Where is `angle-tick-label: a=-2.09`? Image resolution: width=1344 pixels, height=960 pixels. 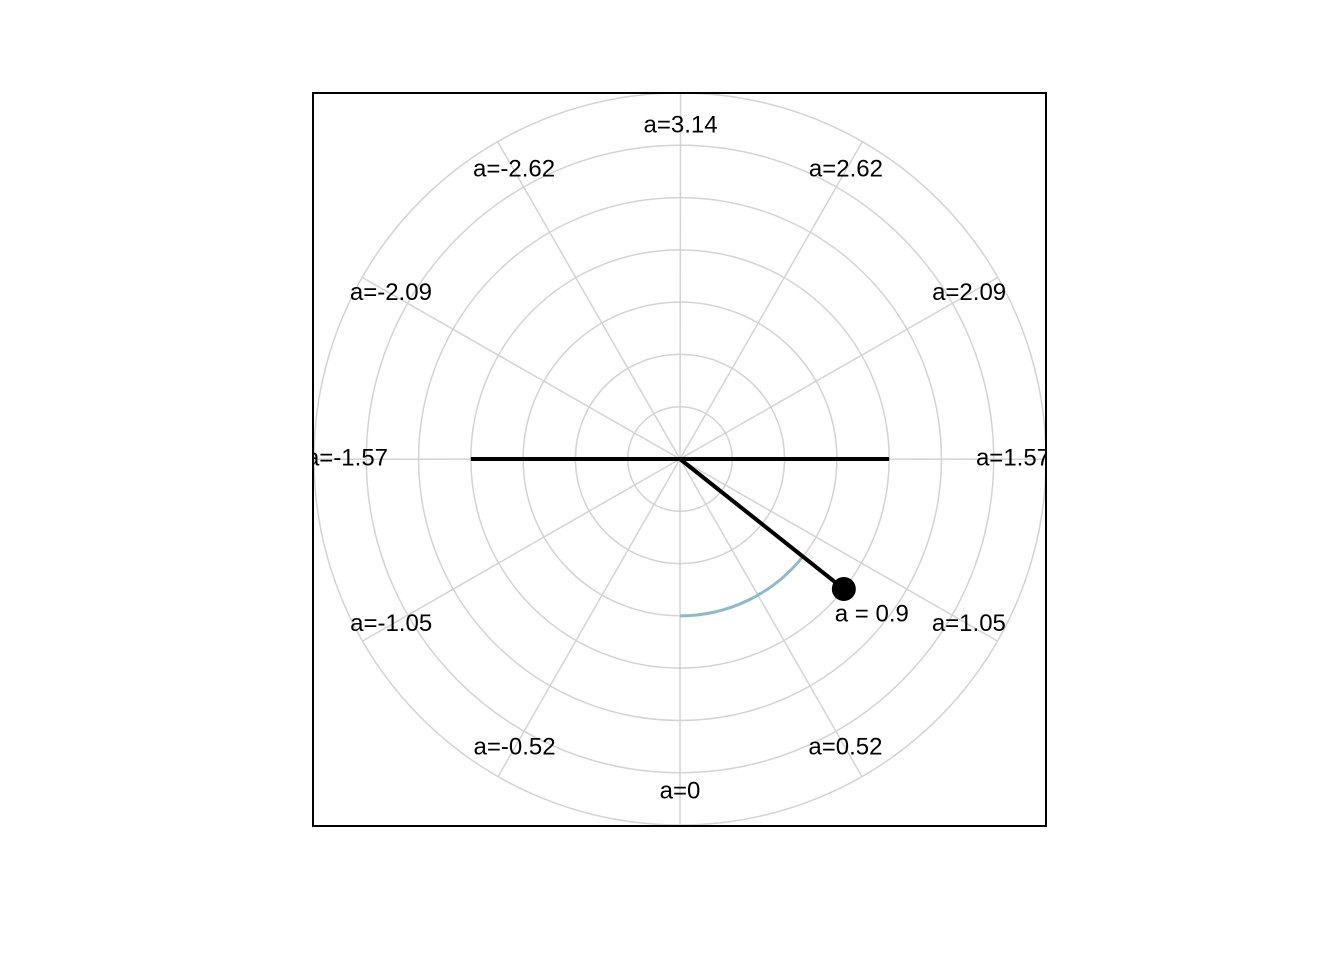 angle-tick-label: a=-2.09 is located at coordinates (391, 292).